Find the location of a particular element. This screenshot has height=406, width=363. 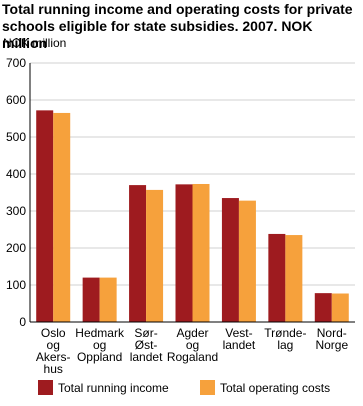

legend-label: Total running income is located at coordinates (113, 388).